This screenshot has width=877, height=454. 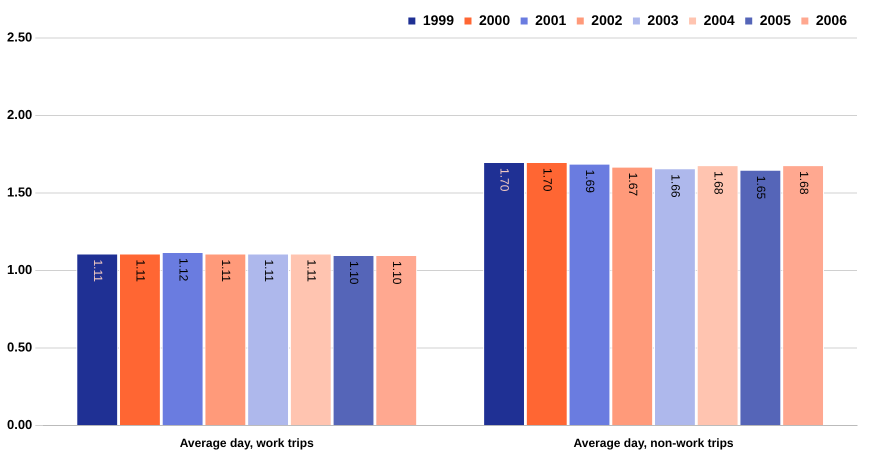 I want to click on data-label: 1.65, so click(x=761, y=188).